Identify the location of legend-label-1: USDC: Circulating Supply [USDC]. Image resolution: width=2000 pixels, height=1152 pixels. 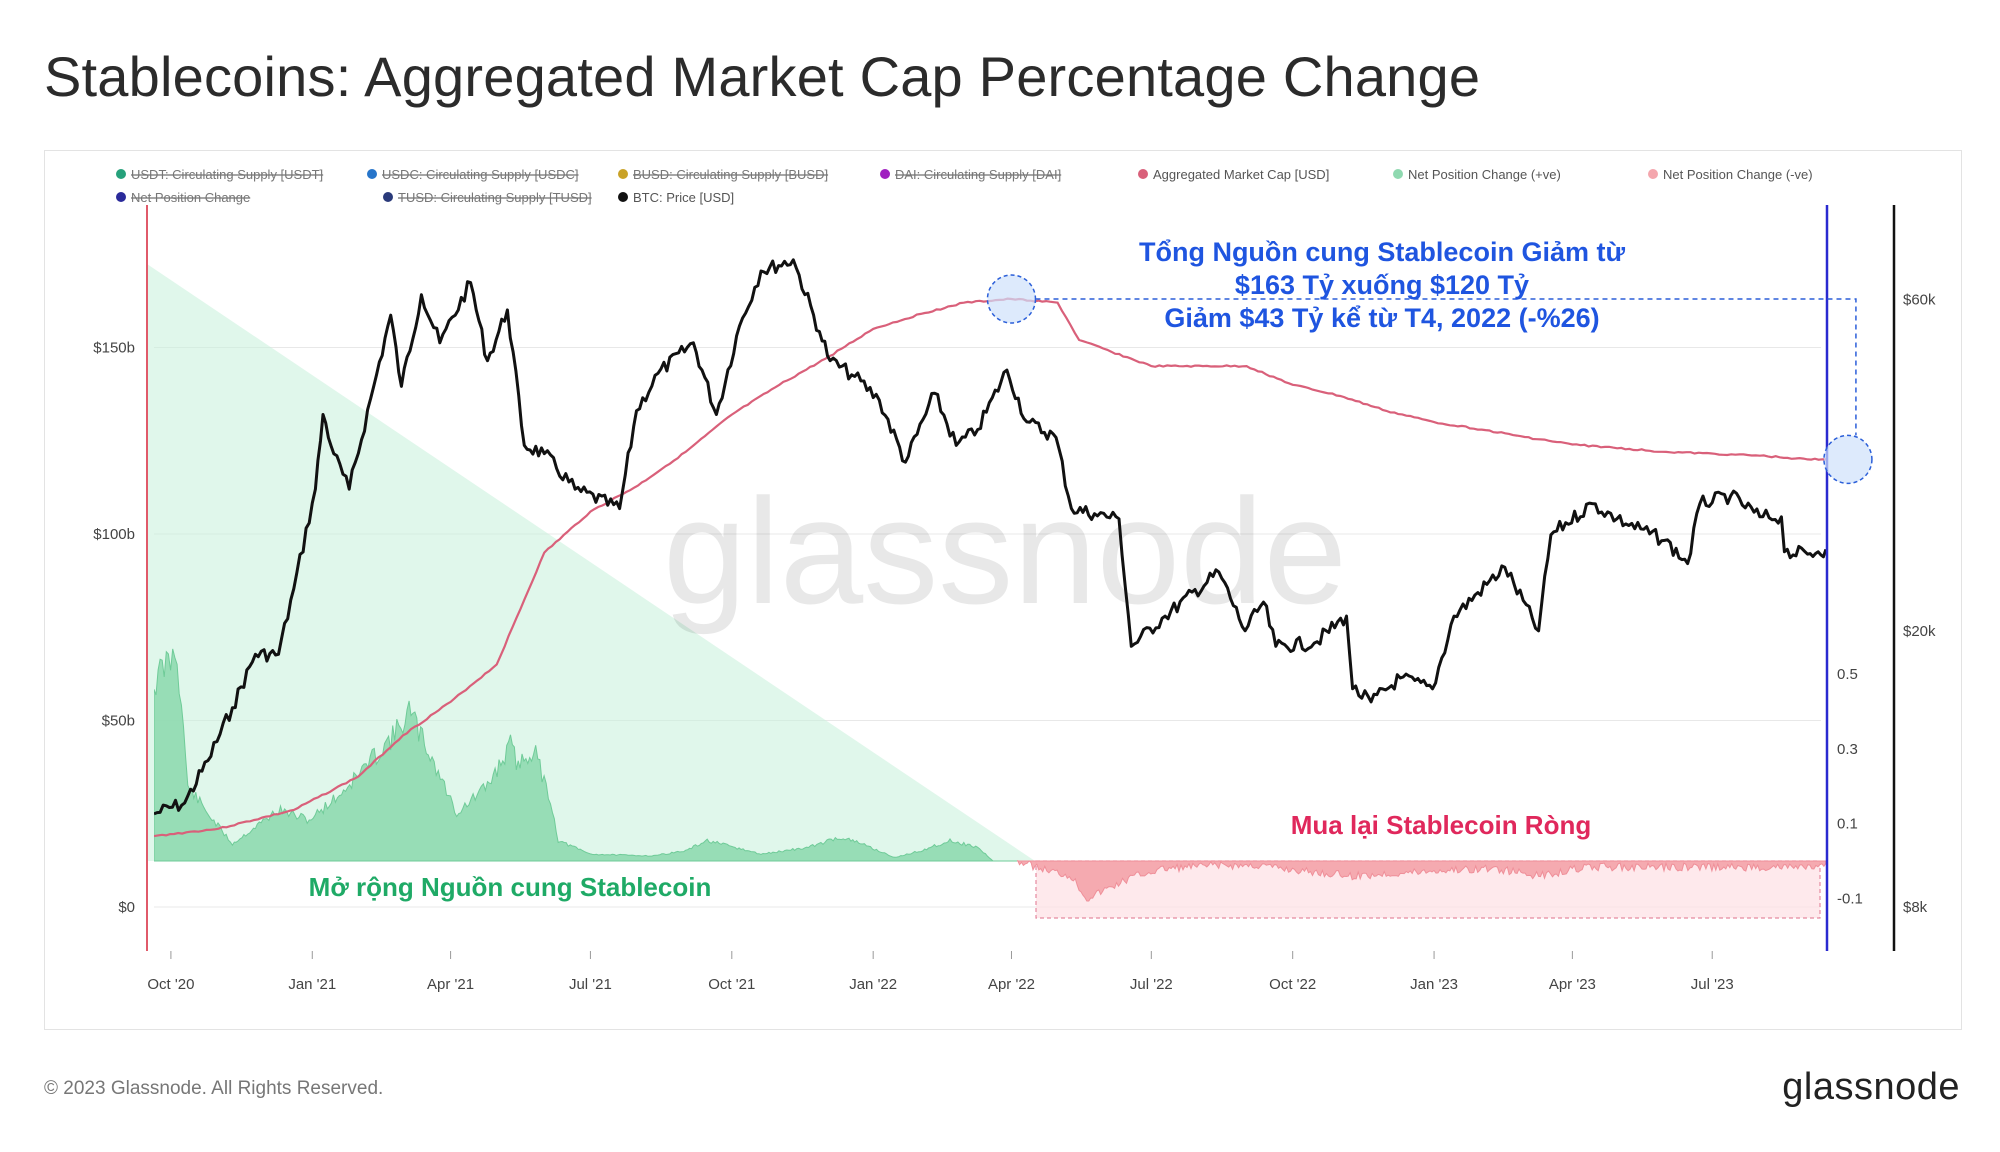
(480, 174).